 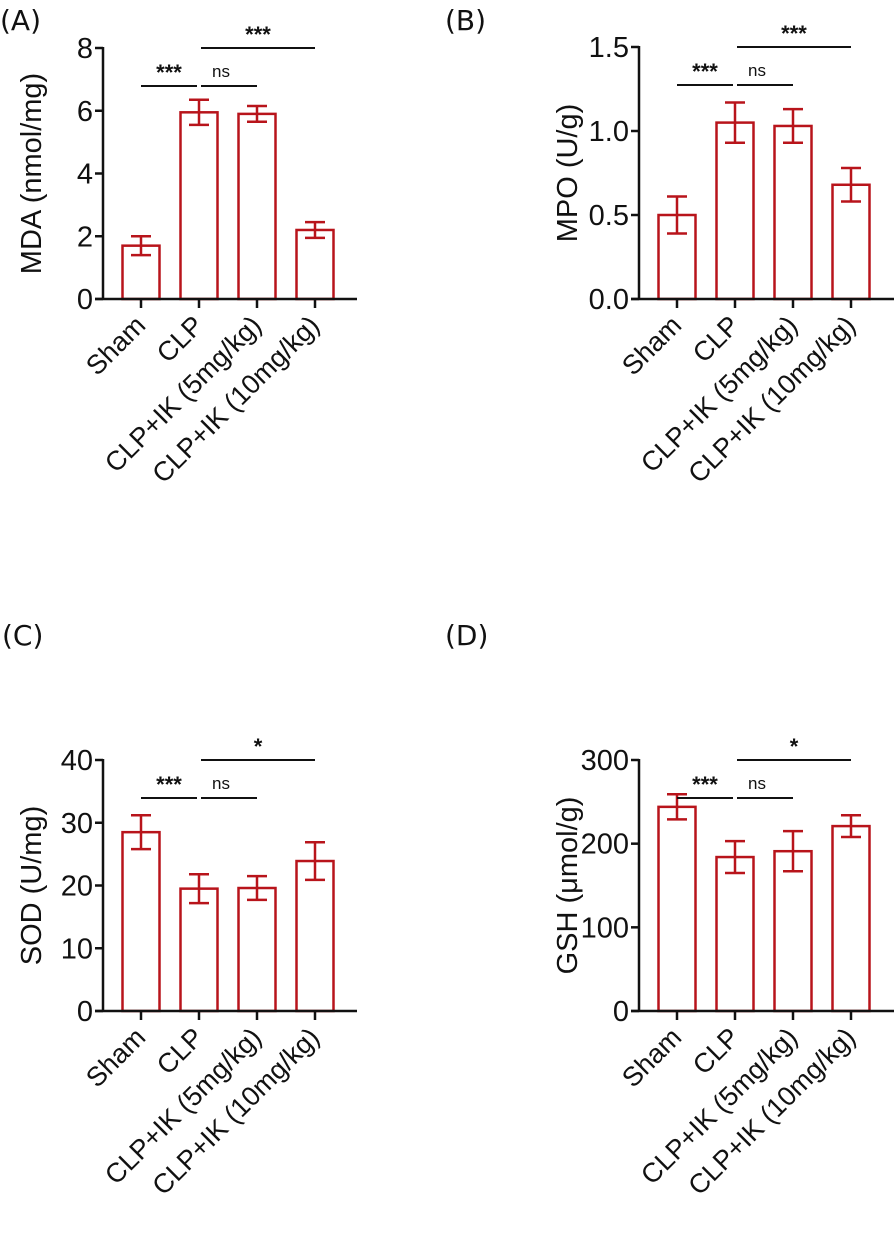 I want to click on y-tick-label: 10, so click(x=77, y=949).